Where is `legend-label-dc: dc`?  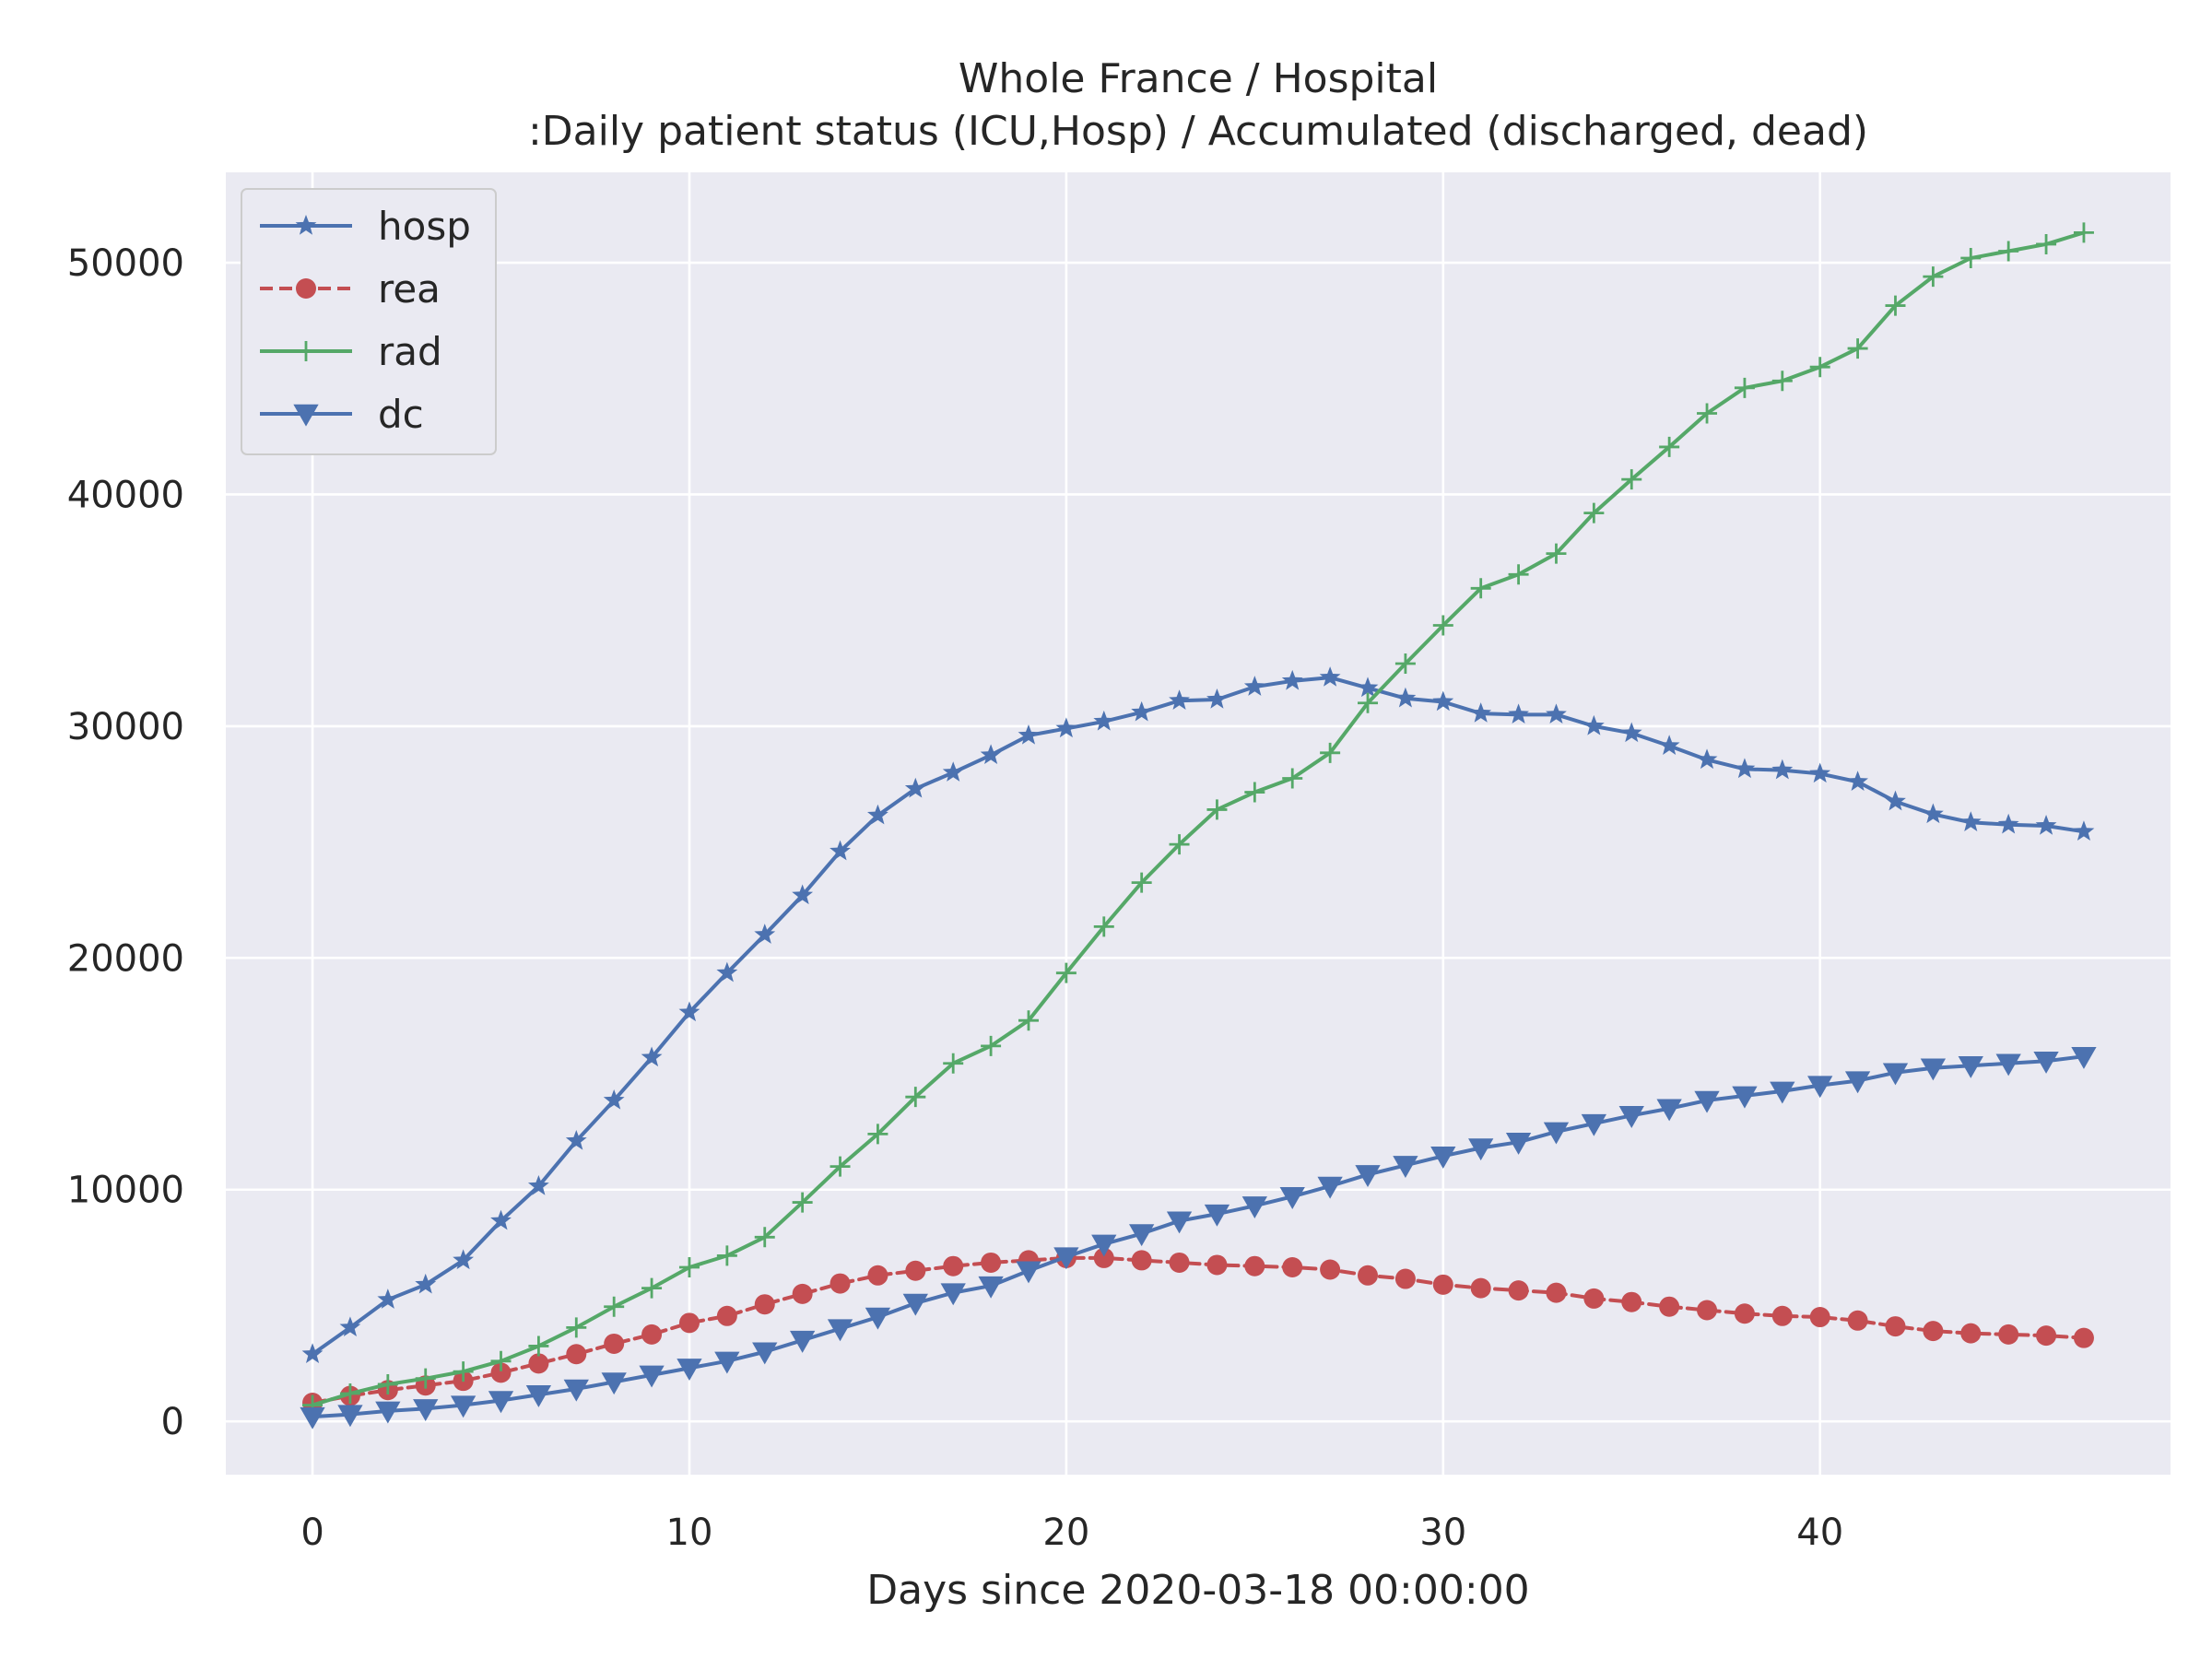 legend-label-dc: dc is located at coordinates (401, 414).